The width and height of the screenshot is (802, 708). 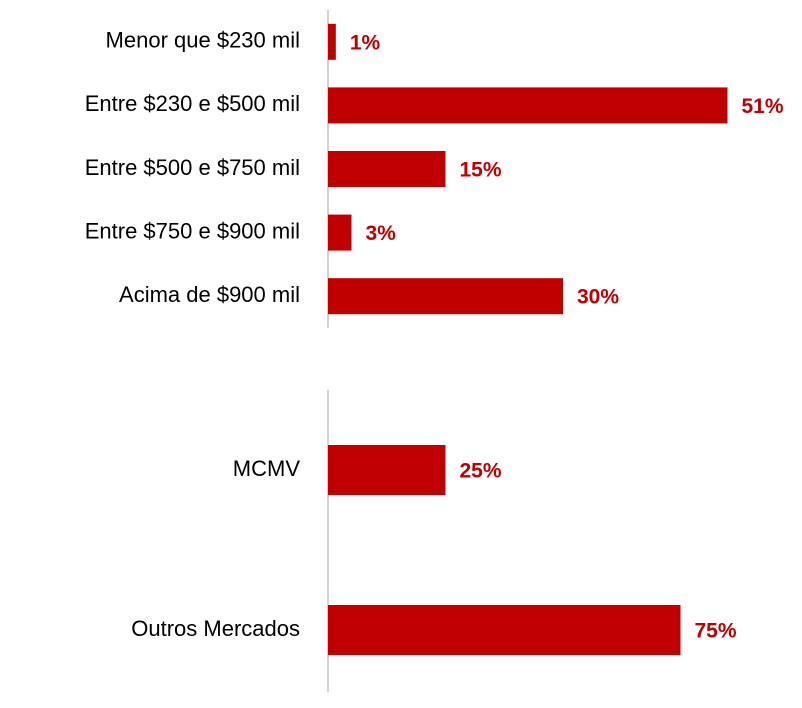 What do you see at coordinates (716, 631) in the screenshot?
I see `value-label: 75%` at bounding box center [716, 631].